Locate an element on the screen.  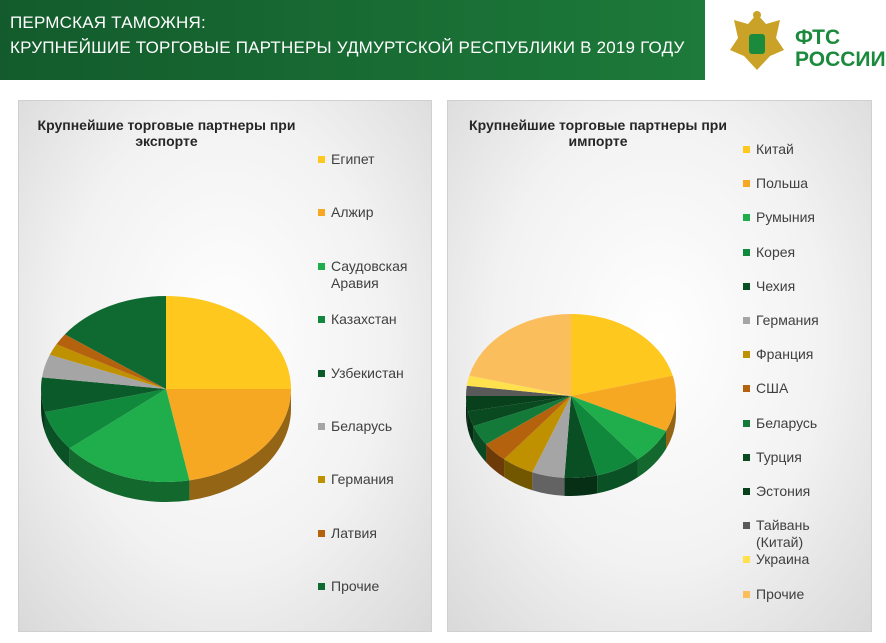
legend-entry: Тайвань (Китай) is located at coordinates (789, 534).